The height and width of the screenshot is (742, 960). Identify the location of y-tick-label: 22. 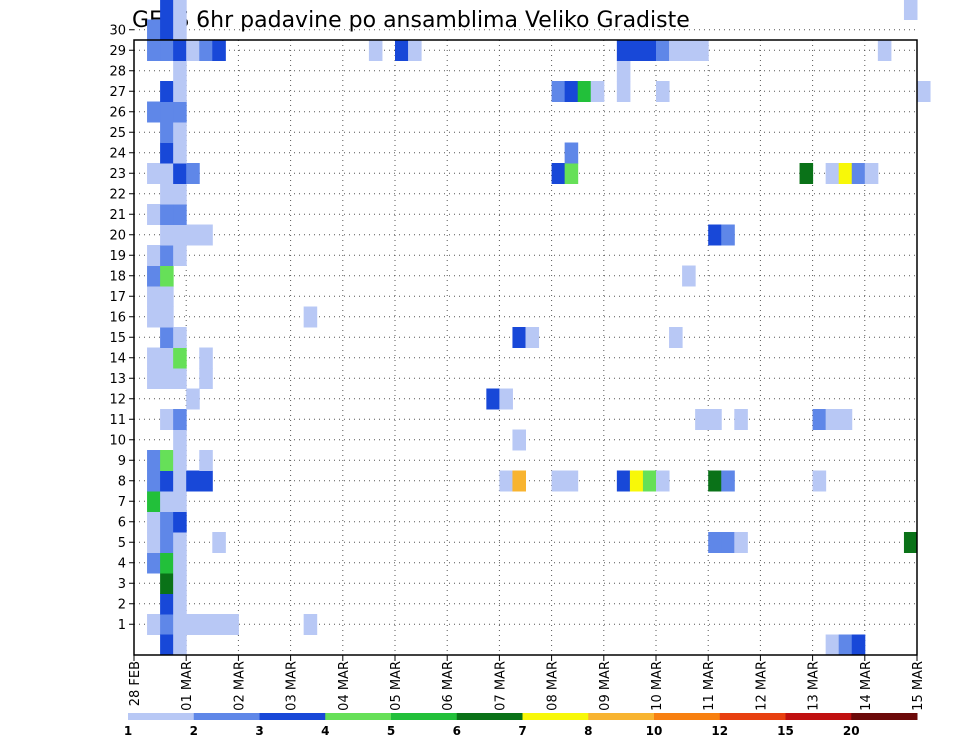
(117, 194).